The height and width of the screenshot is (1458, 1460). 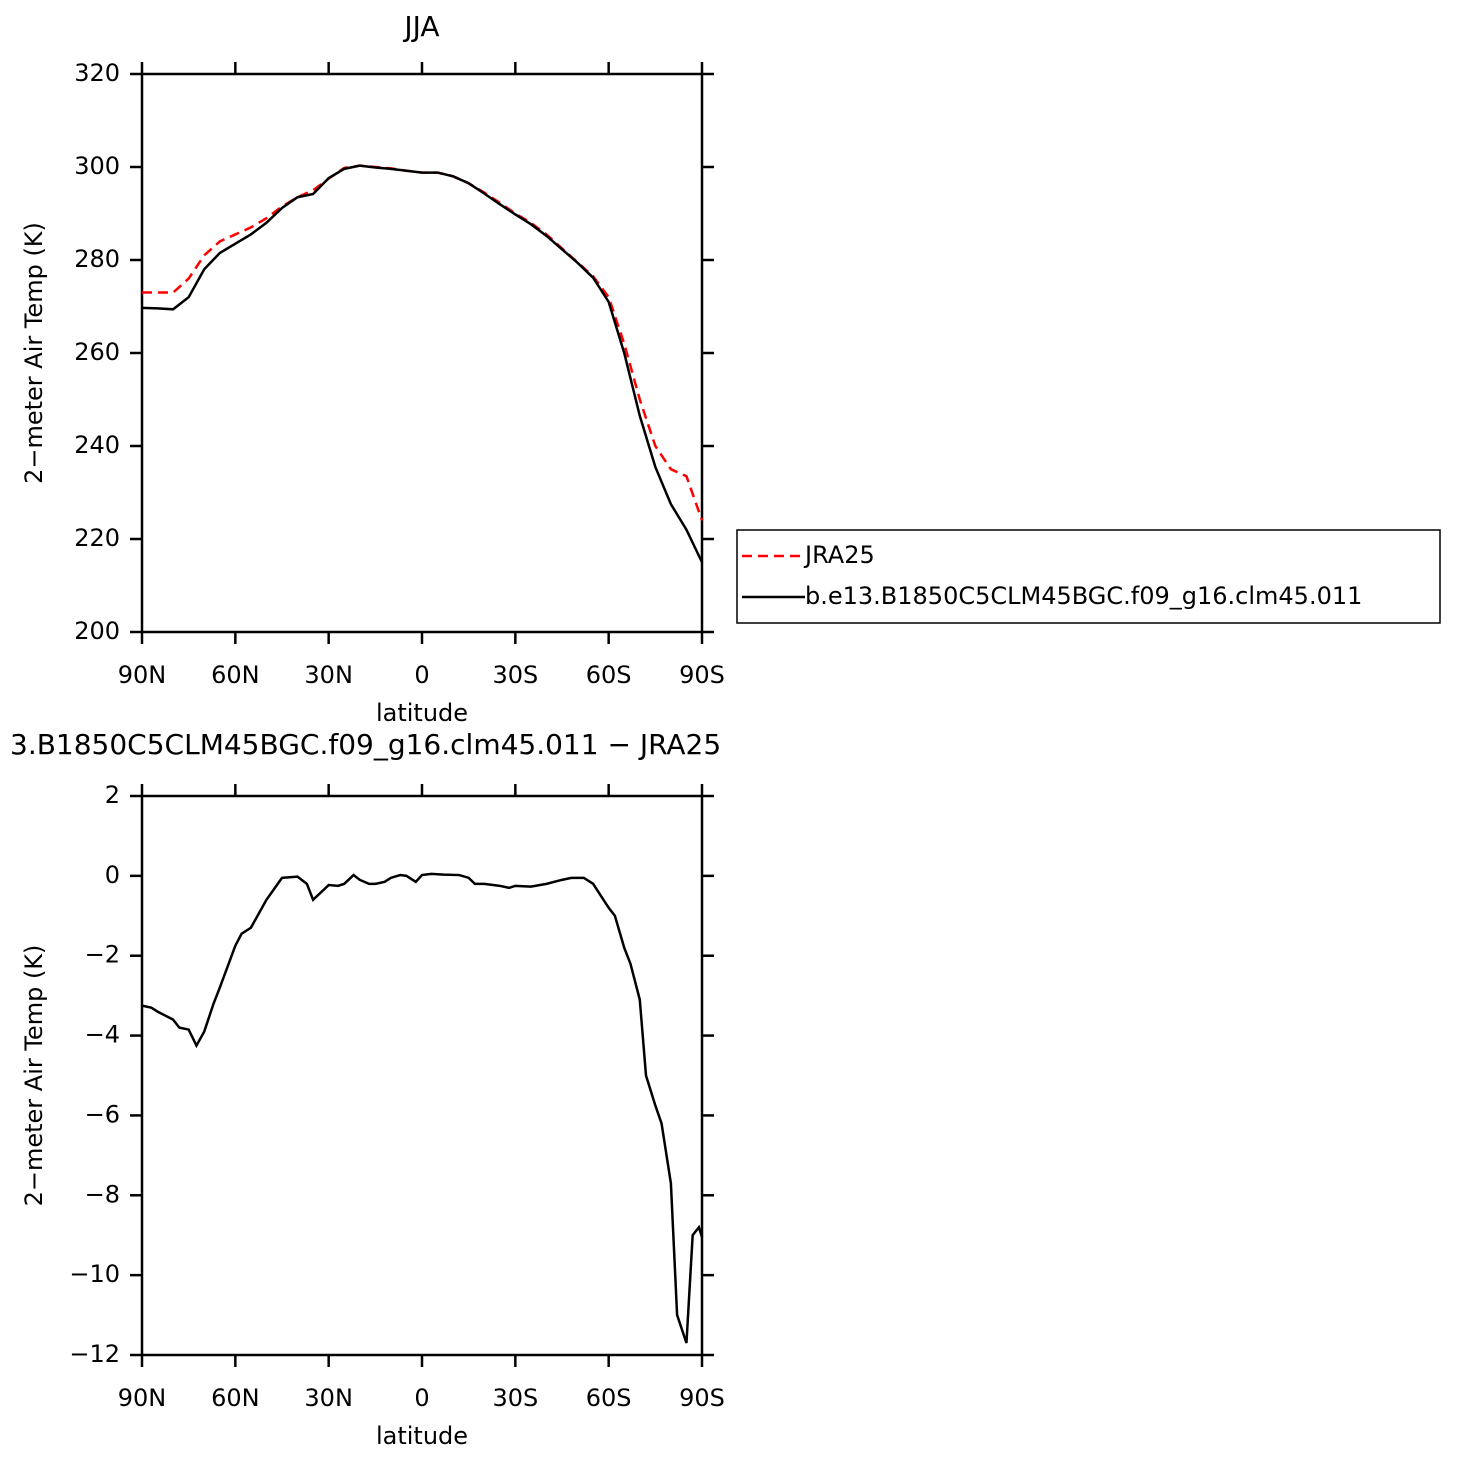 I want to click on y-tick-label: 220, so click(x=97, y=538).